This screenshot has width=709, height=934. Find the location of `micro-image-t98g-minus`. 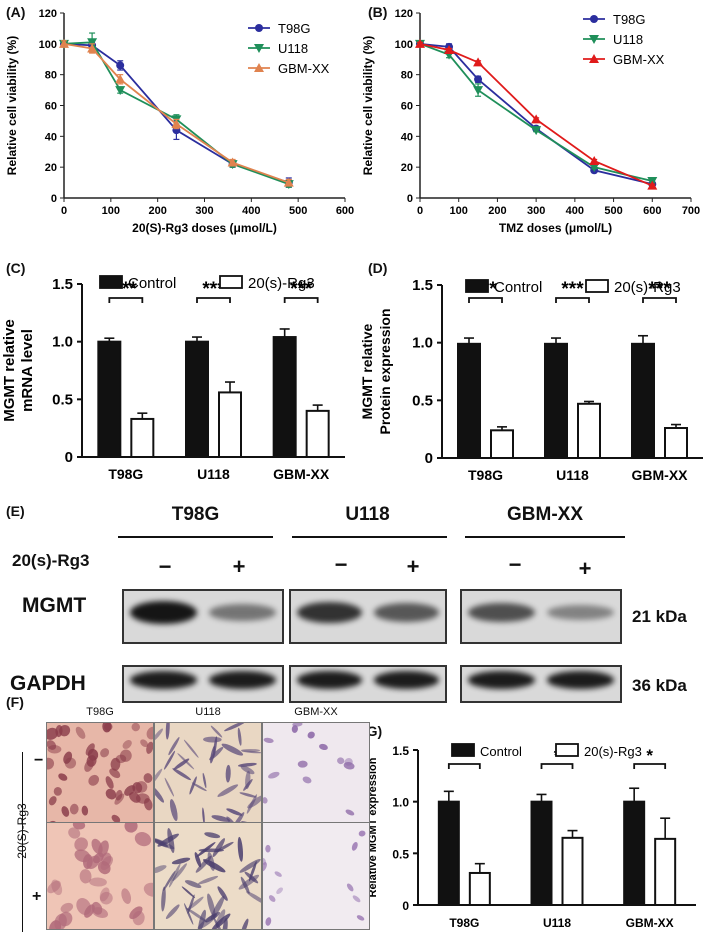

micro-image-t98g-minus is located at coordinates (100, 776).